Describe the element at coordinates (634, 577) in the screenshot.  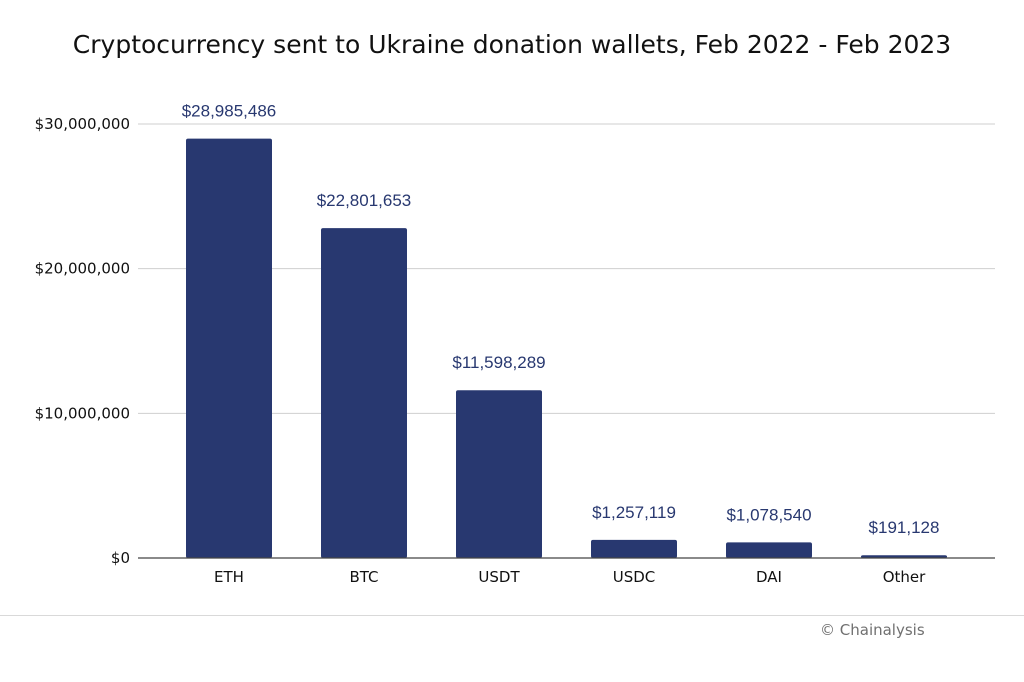
I see `x-tick-label: USDC` at that location.